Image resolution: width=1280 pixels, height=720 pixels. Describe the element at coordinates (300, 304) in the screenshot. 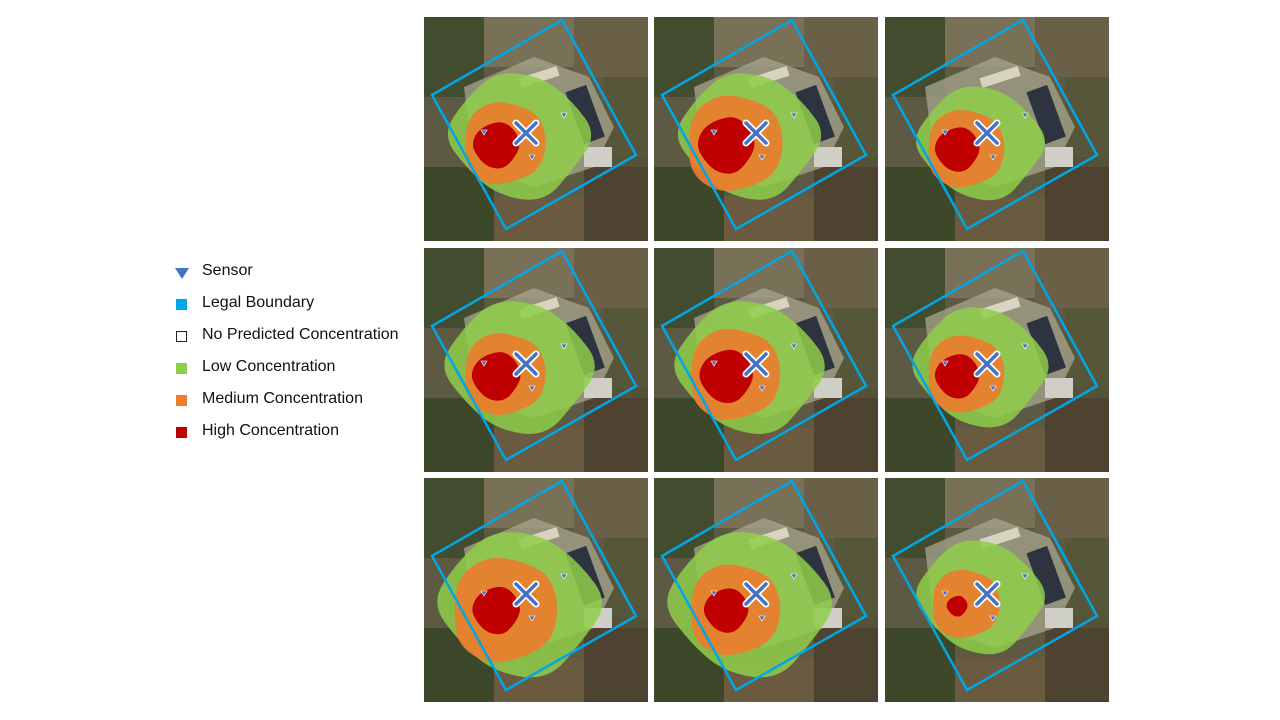

I see `legend-item-boundary: Legal Boundary` at that location.